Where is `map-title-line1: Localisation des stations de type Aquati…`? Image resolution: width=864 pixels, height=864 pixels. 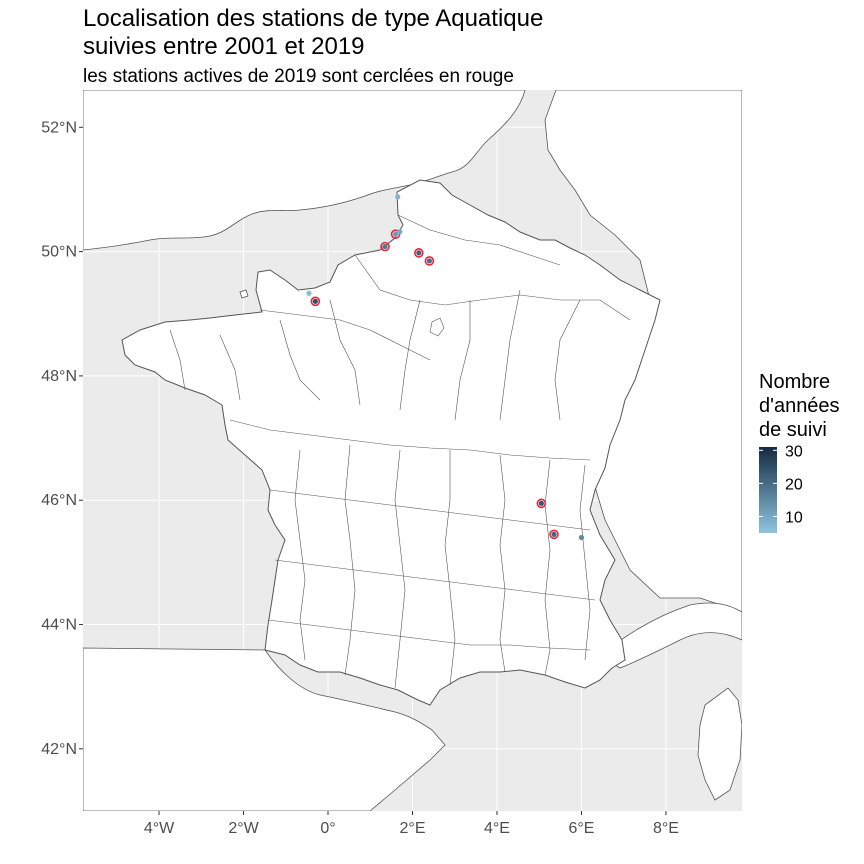
map-title-line1: Localisation des stations de type Aquati… is located at coordinates (313, 18).